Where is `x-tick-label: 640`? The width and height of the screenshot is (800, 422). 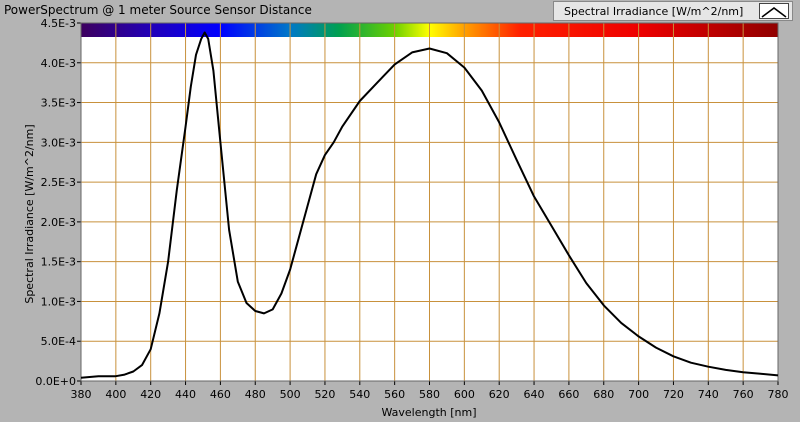 x-tick-label: 640 is located at coordinates (534, 394).